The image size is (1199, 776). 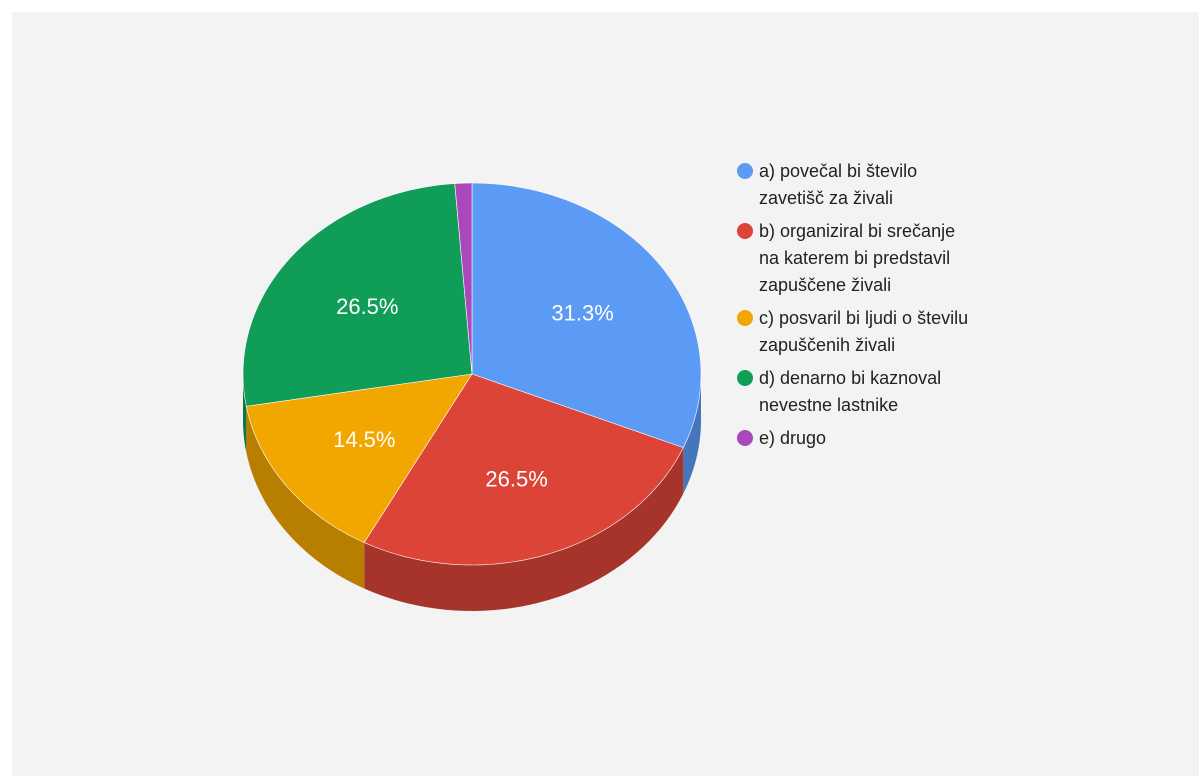 What do you see at coordinates (793, 438) in the screenshot?
I see `legend-label: e) drugo` at bounding box center [793, 438].